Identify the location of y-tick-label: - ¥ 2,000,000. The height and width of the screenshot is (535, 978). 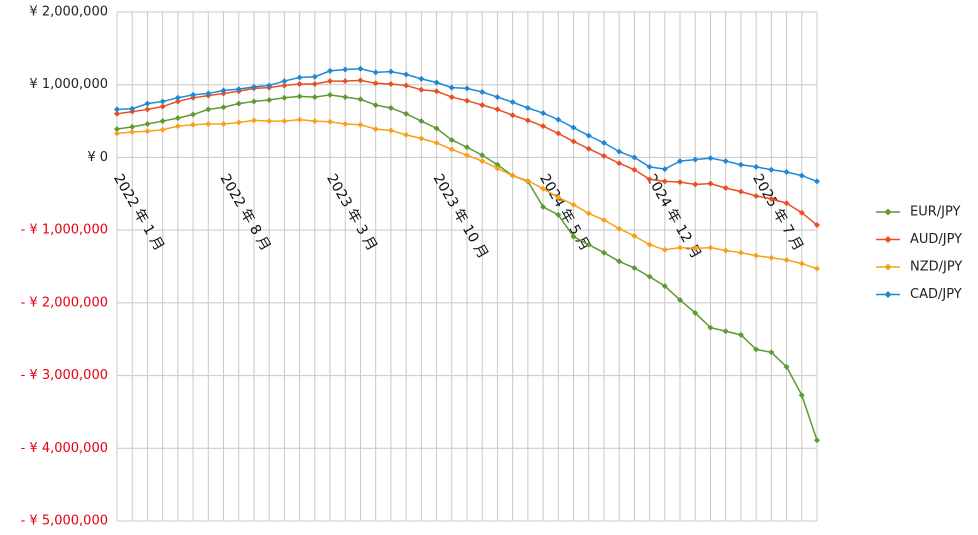
(64, 302).